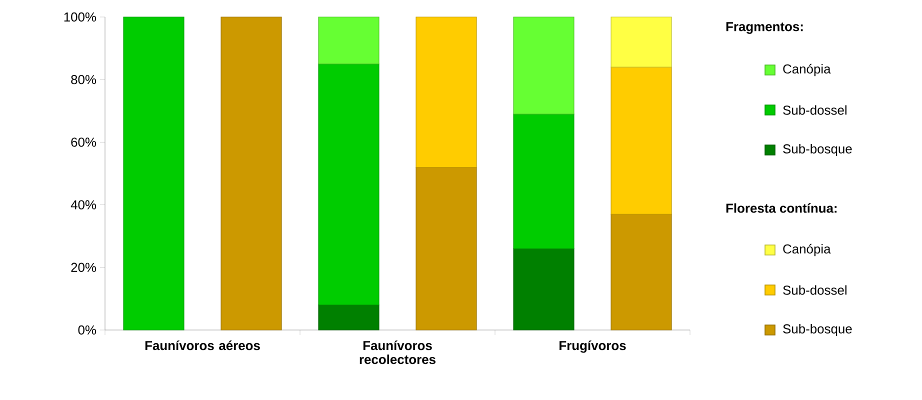 This screenshot has width=922, height=400. Describe the element at coordinates (87, 330) in the screenshot. I see `y-tick-label: 0%` at that location.